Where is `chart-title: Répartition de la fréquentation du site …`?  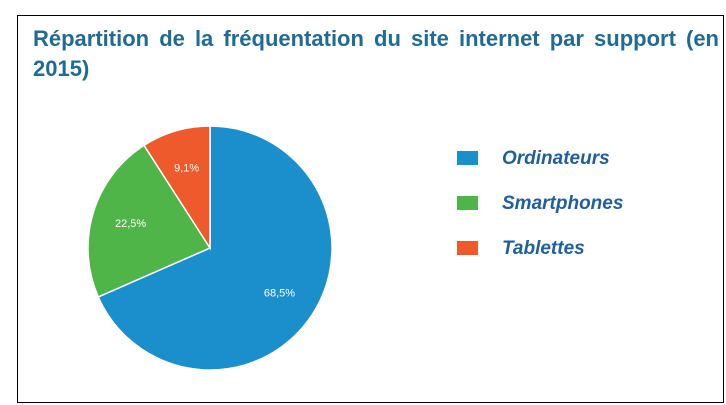
chart-title: Répartition de la fréquentation du site … is located at coordinates (376, 53).